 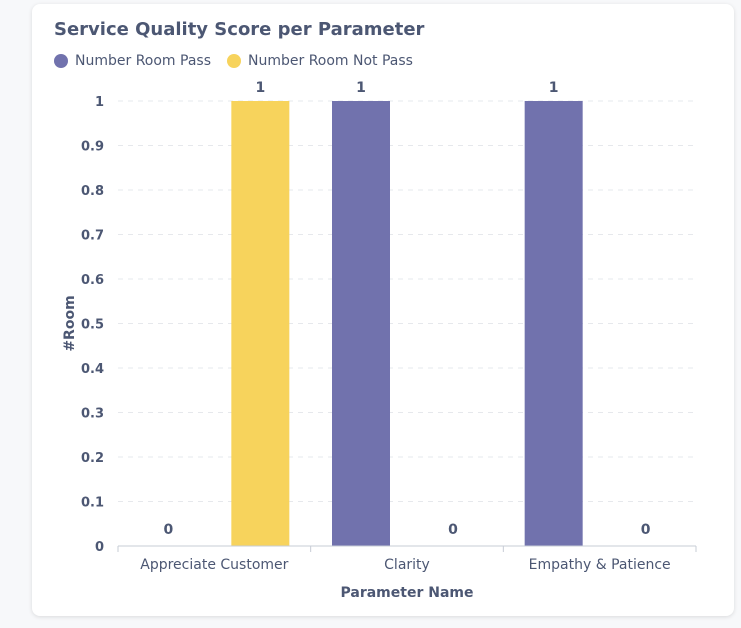 I want to click on x-axis-label: Parameter Name, so click(x=407, y=593).